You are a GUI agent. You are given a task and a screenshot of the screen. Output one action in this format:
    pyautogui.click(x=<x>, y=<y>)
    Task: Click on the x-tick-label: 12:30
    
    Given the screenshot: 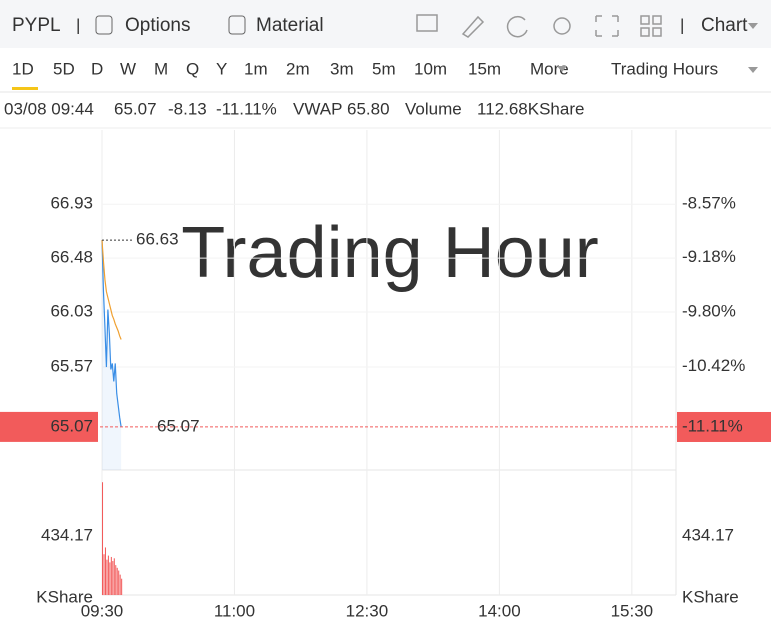 What is the action you would take?
    pyautogui.click(x=367, y=610)
    